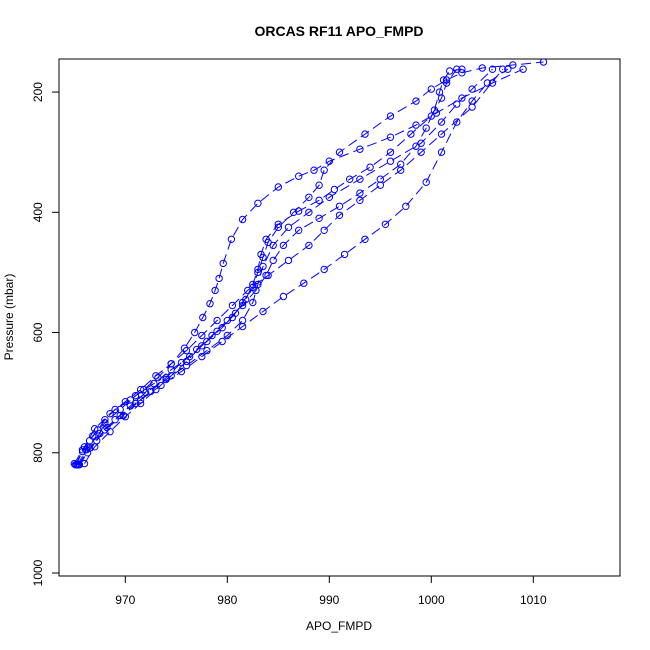 This screenshot has height=650, width=650. What do you see at coordinates (533, 600) in the screenshot?
I see `x-tick-label: 1010` at bounding box center [533, 600].